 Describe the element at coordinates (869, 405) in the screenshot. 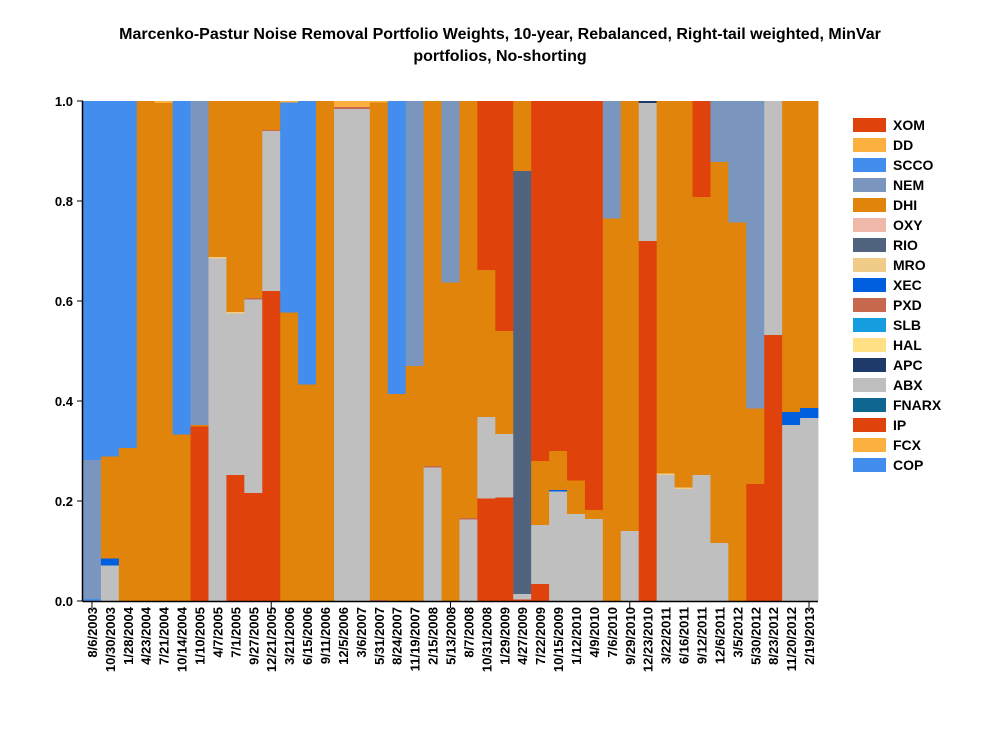

I see `legend-swatch-fnarx` at that location.